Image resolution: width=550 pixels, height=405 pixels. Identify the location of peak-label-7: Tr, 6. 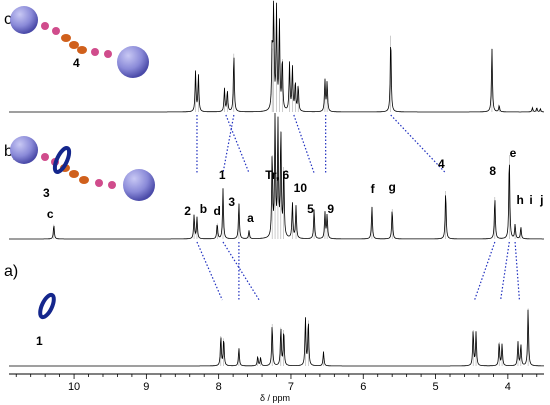
(277, 175).